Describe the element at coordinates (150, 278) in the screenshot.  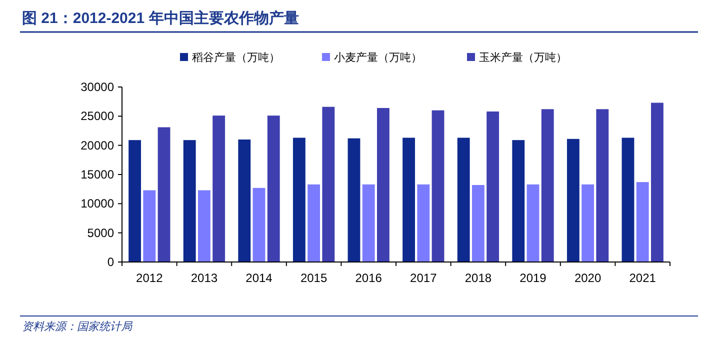
I see `x-tick-label: 2012` at that location.